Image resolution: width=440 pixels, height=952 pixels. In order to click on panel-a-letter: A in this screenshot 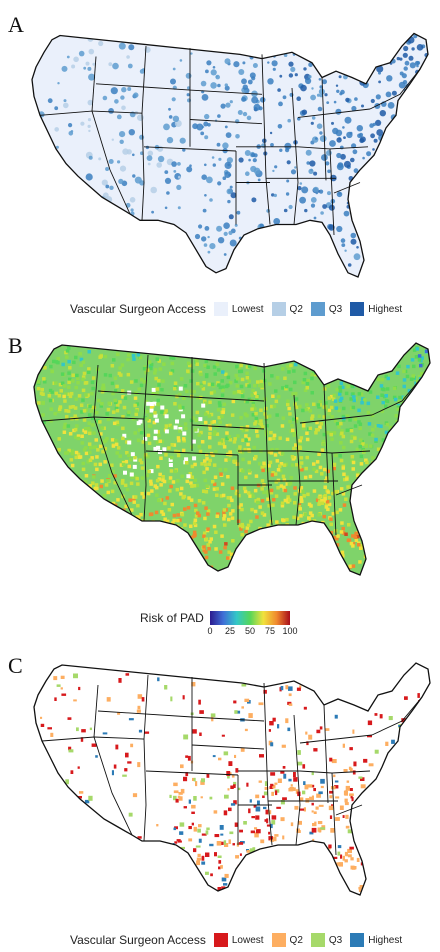, I will do `click(16, 24)`.